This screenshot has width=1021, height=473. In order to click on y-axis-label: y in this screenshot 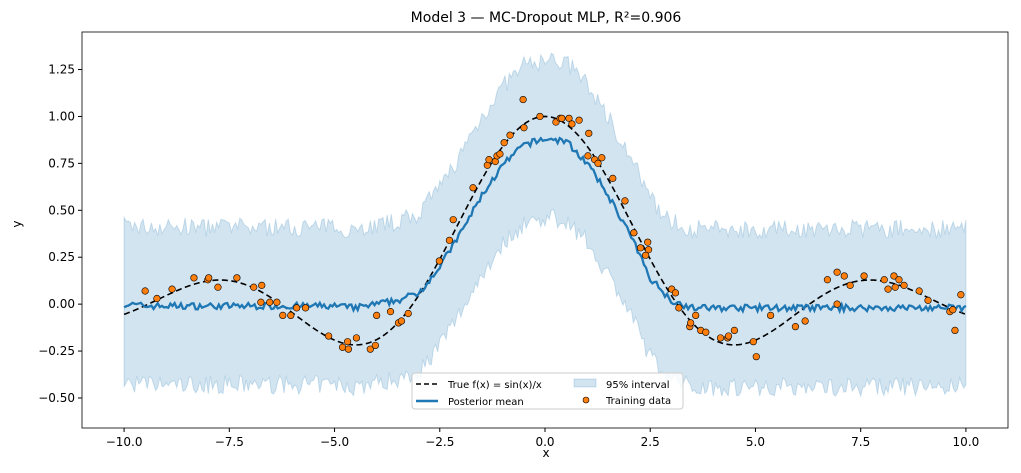, I will do `click(17, 223)`.